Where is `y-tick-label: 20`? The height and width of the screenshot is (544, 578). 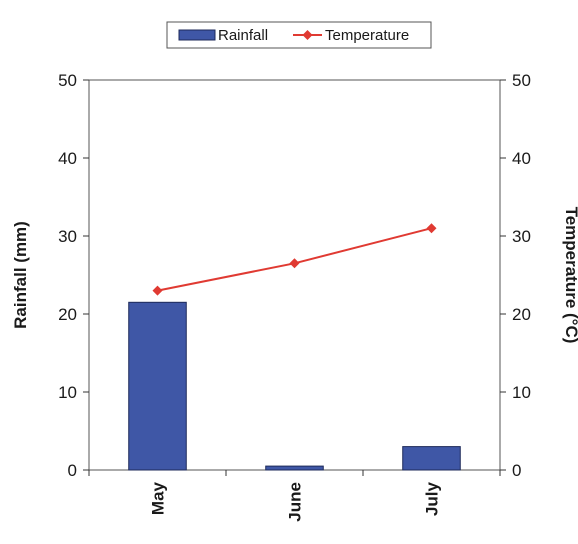
y-tick-label: 20 is located at coordinates (67, 314).